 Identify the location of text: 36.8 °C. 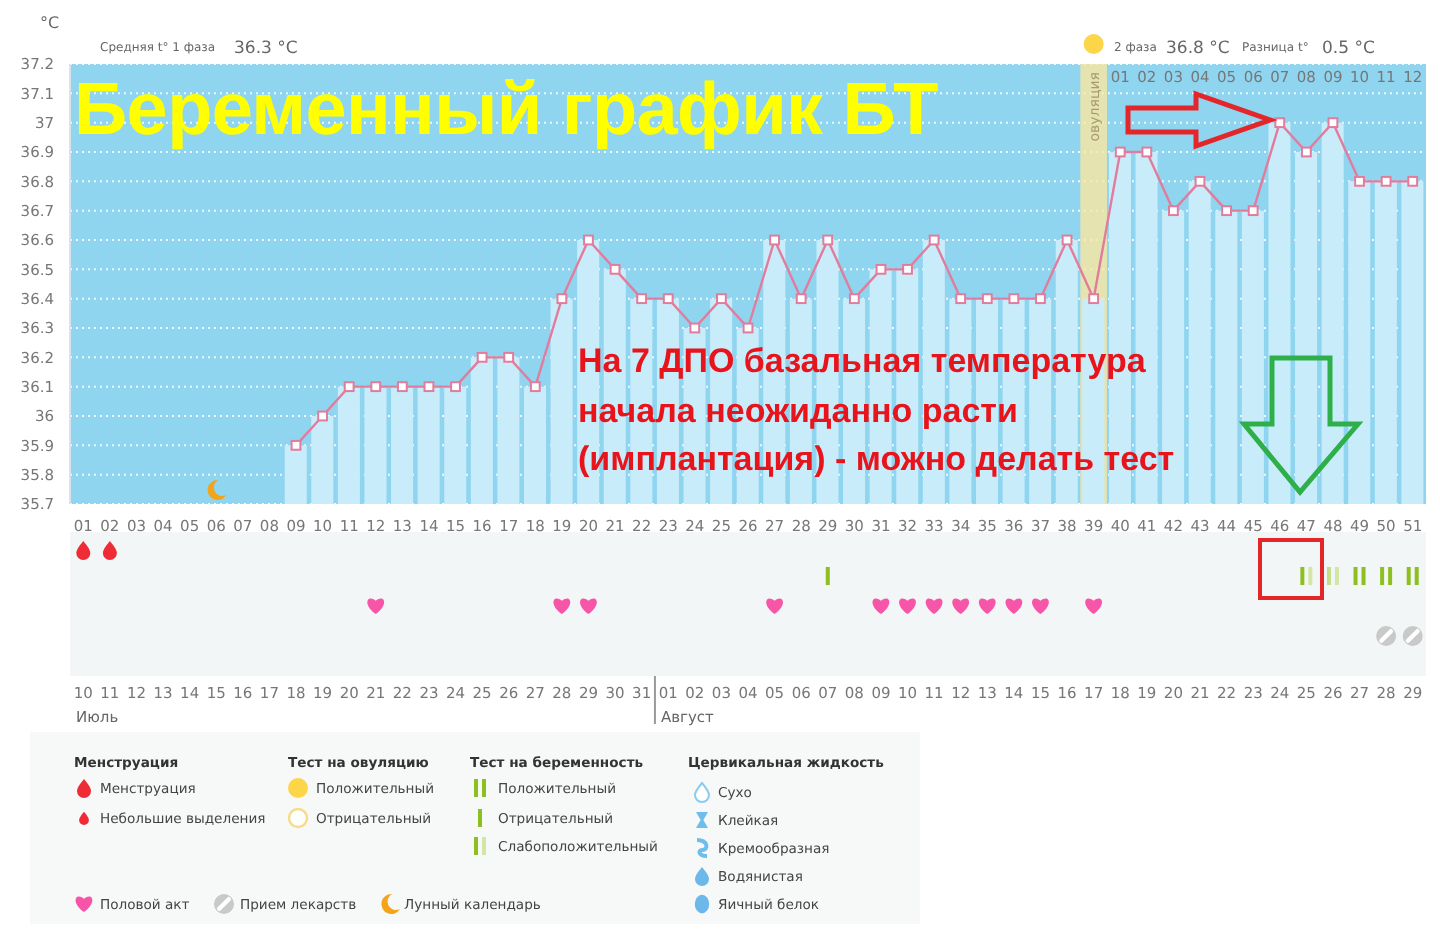
(1198, 49).